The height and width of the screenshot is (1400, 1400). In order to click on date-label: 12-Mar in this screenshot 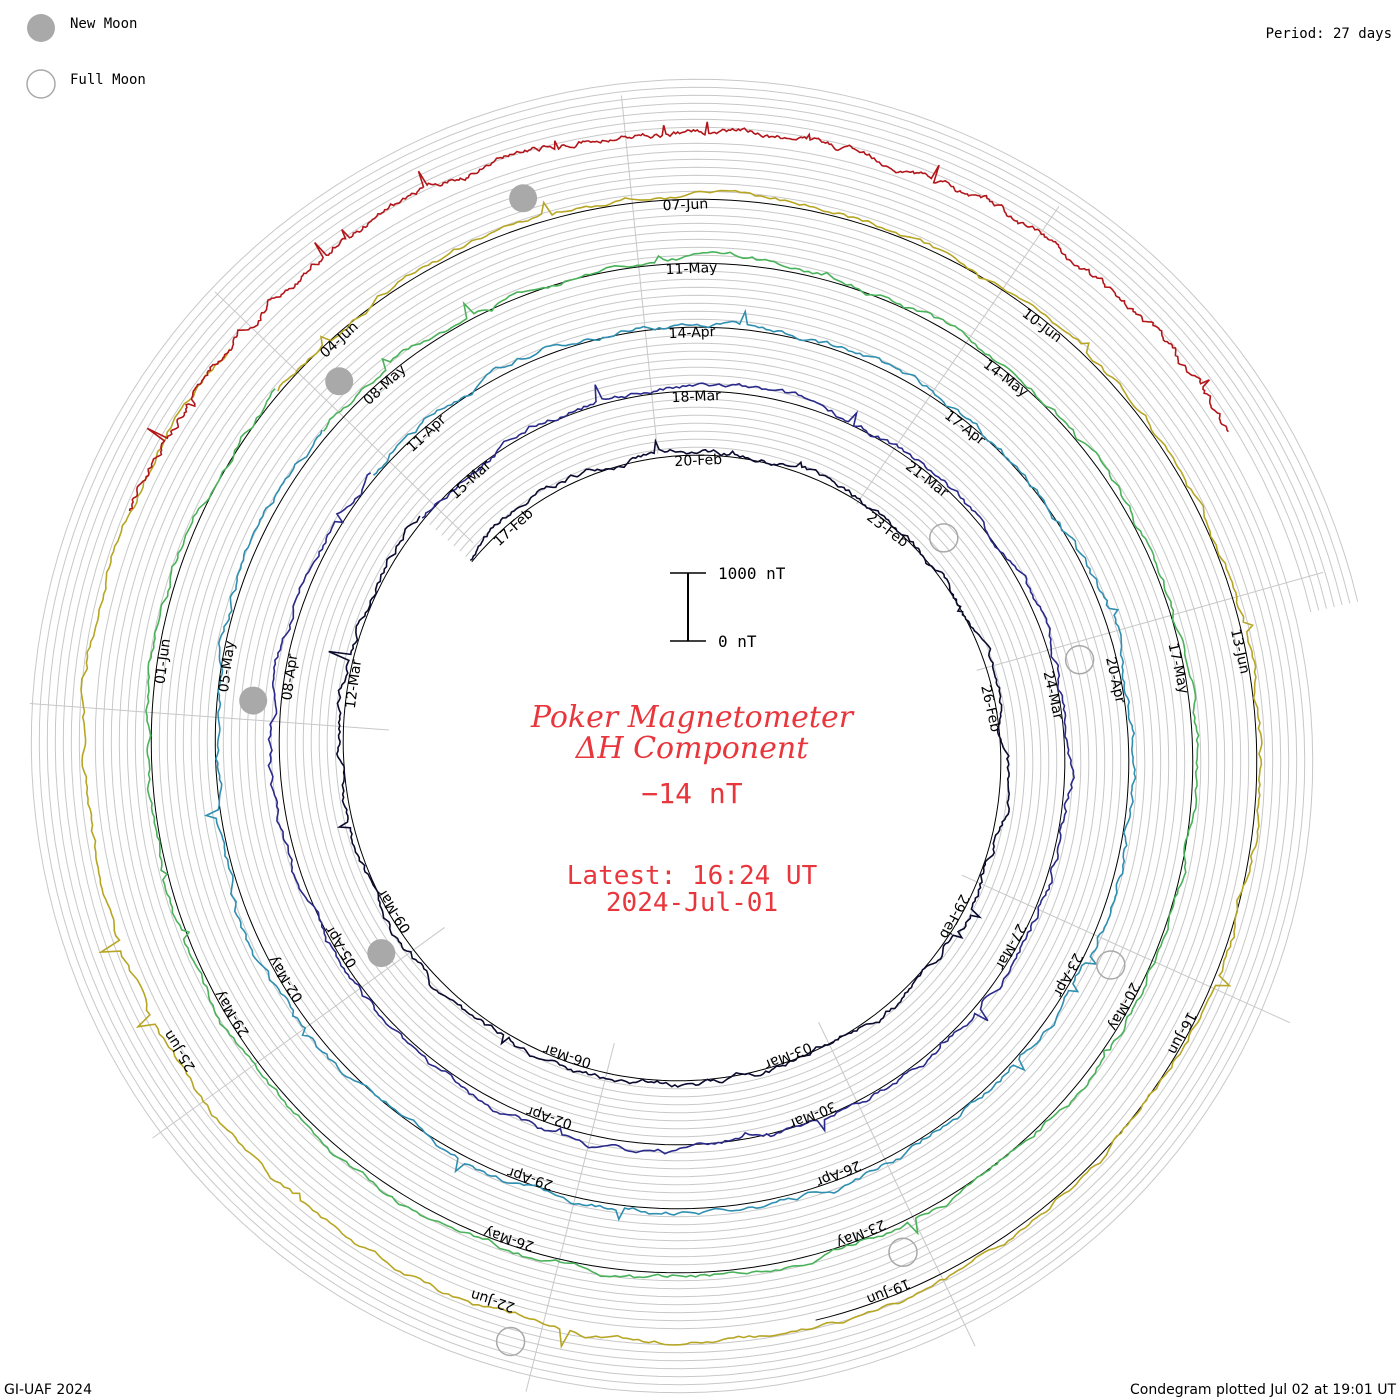, I will do `click(354, 683)`.